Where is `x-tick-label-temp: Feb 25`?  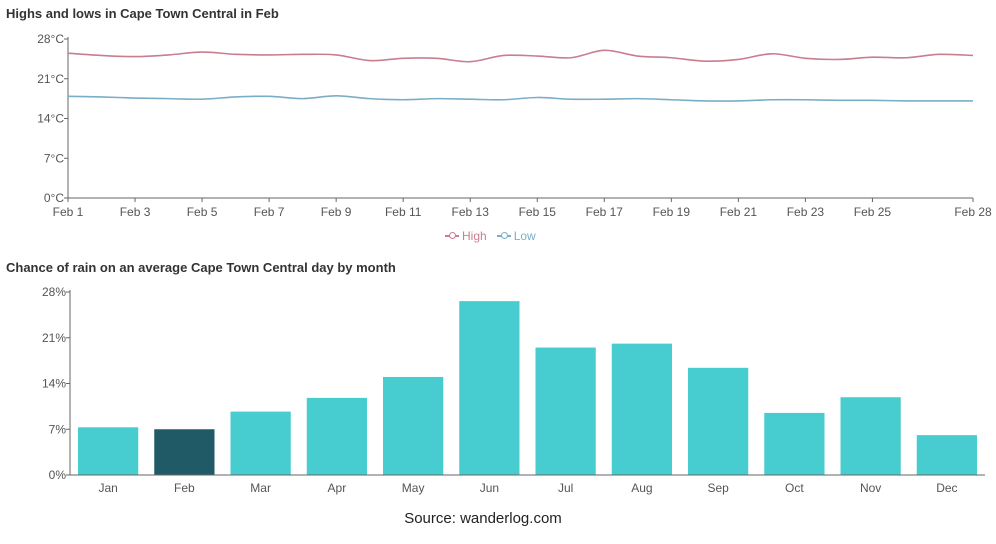
x-tick-label-temp: Feb 25 is located at coordinates (873, 212).